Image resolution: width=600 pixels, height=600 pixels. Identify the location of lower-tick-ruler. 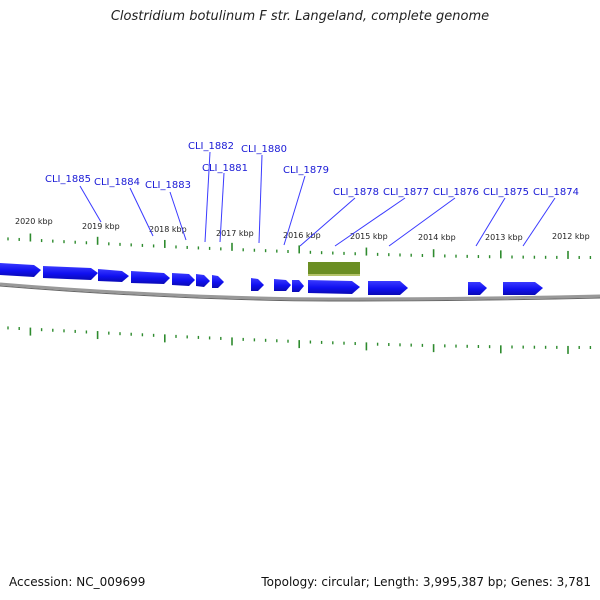
(299, 340).